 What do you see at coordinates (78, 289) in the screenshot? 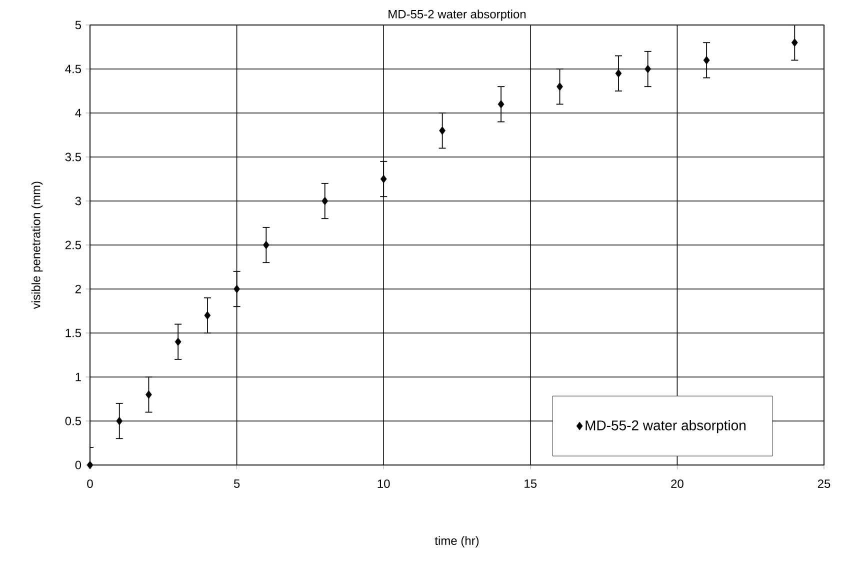
I see `y-tick-label: 2` at bounding box center [78, 289].